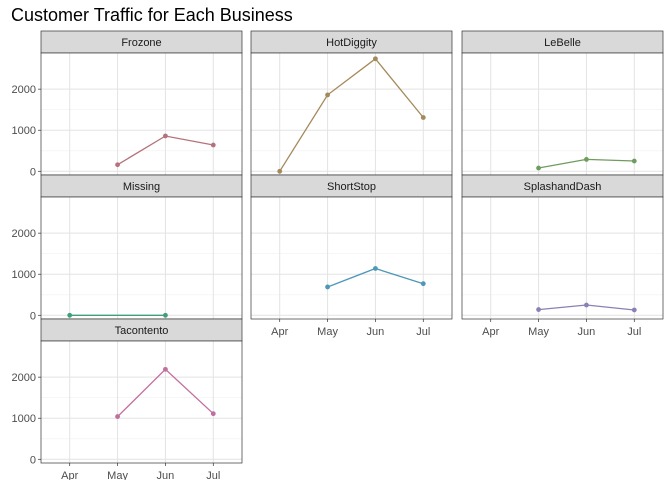 This screenshot has height=480, width=672. Describe the element at coordinates (213, 145) in the screenshot. I see `data-point-frozone-jul` at that location.